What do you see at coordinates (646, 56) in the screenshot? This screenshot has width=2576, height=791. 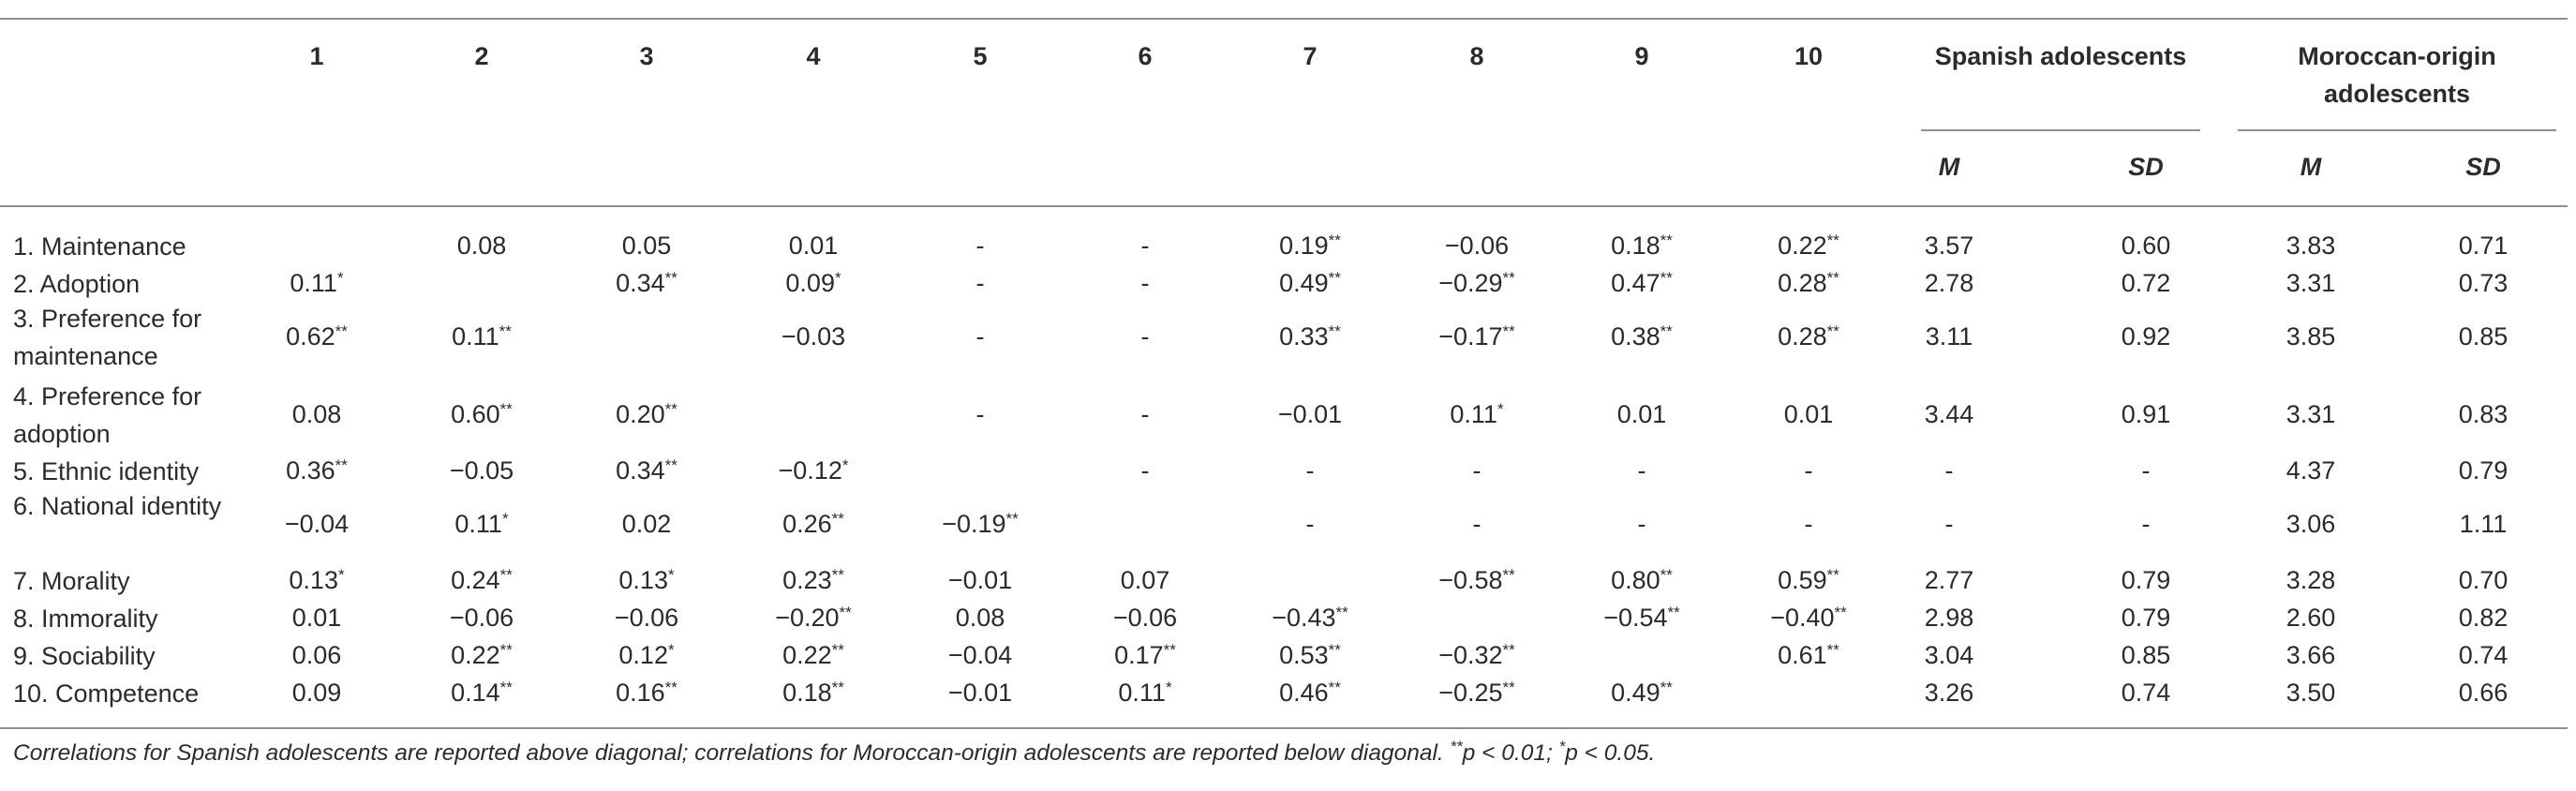 I see `column-header-3: 3` at bounding box center [646, 56].